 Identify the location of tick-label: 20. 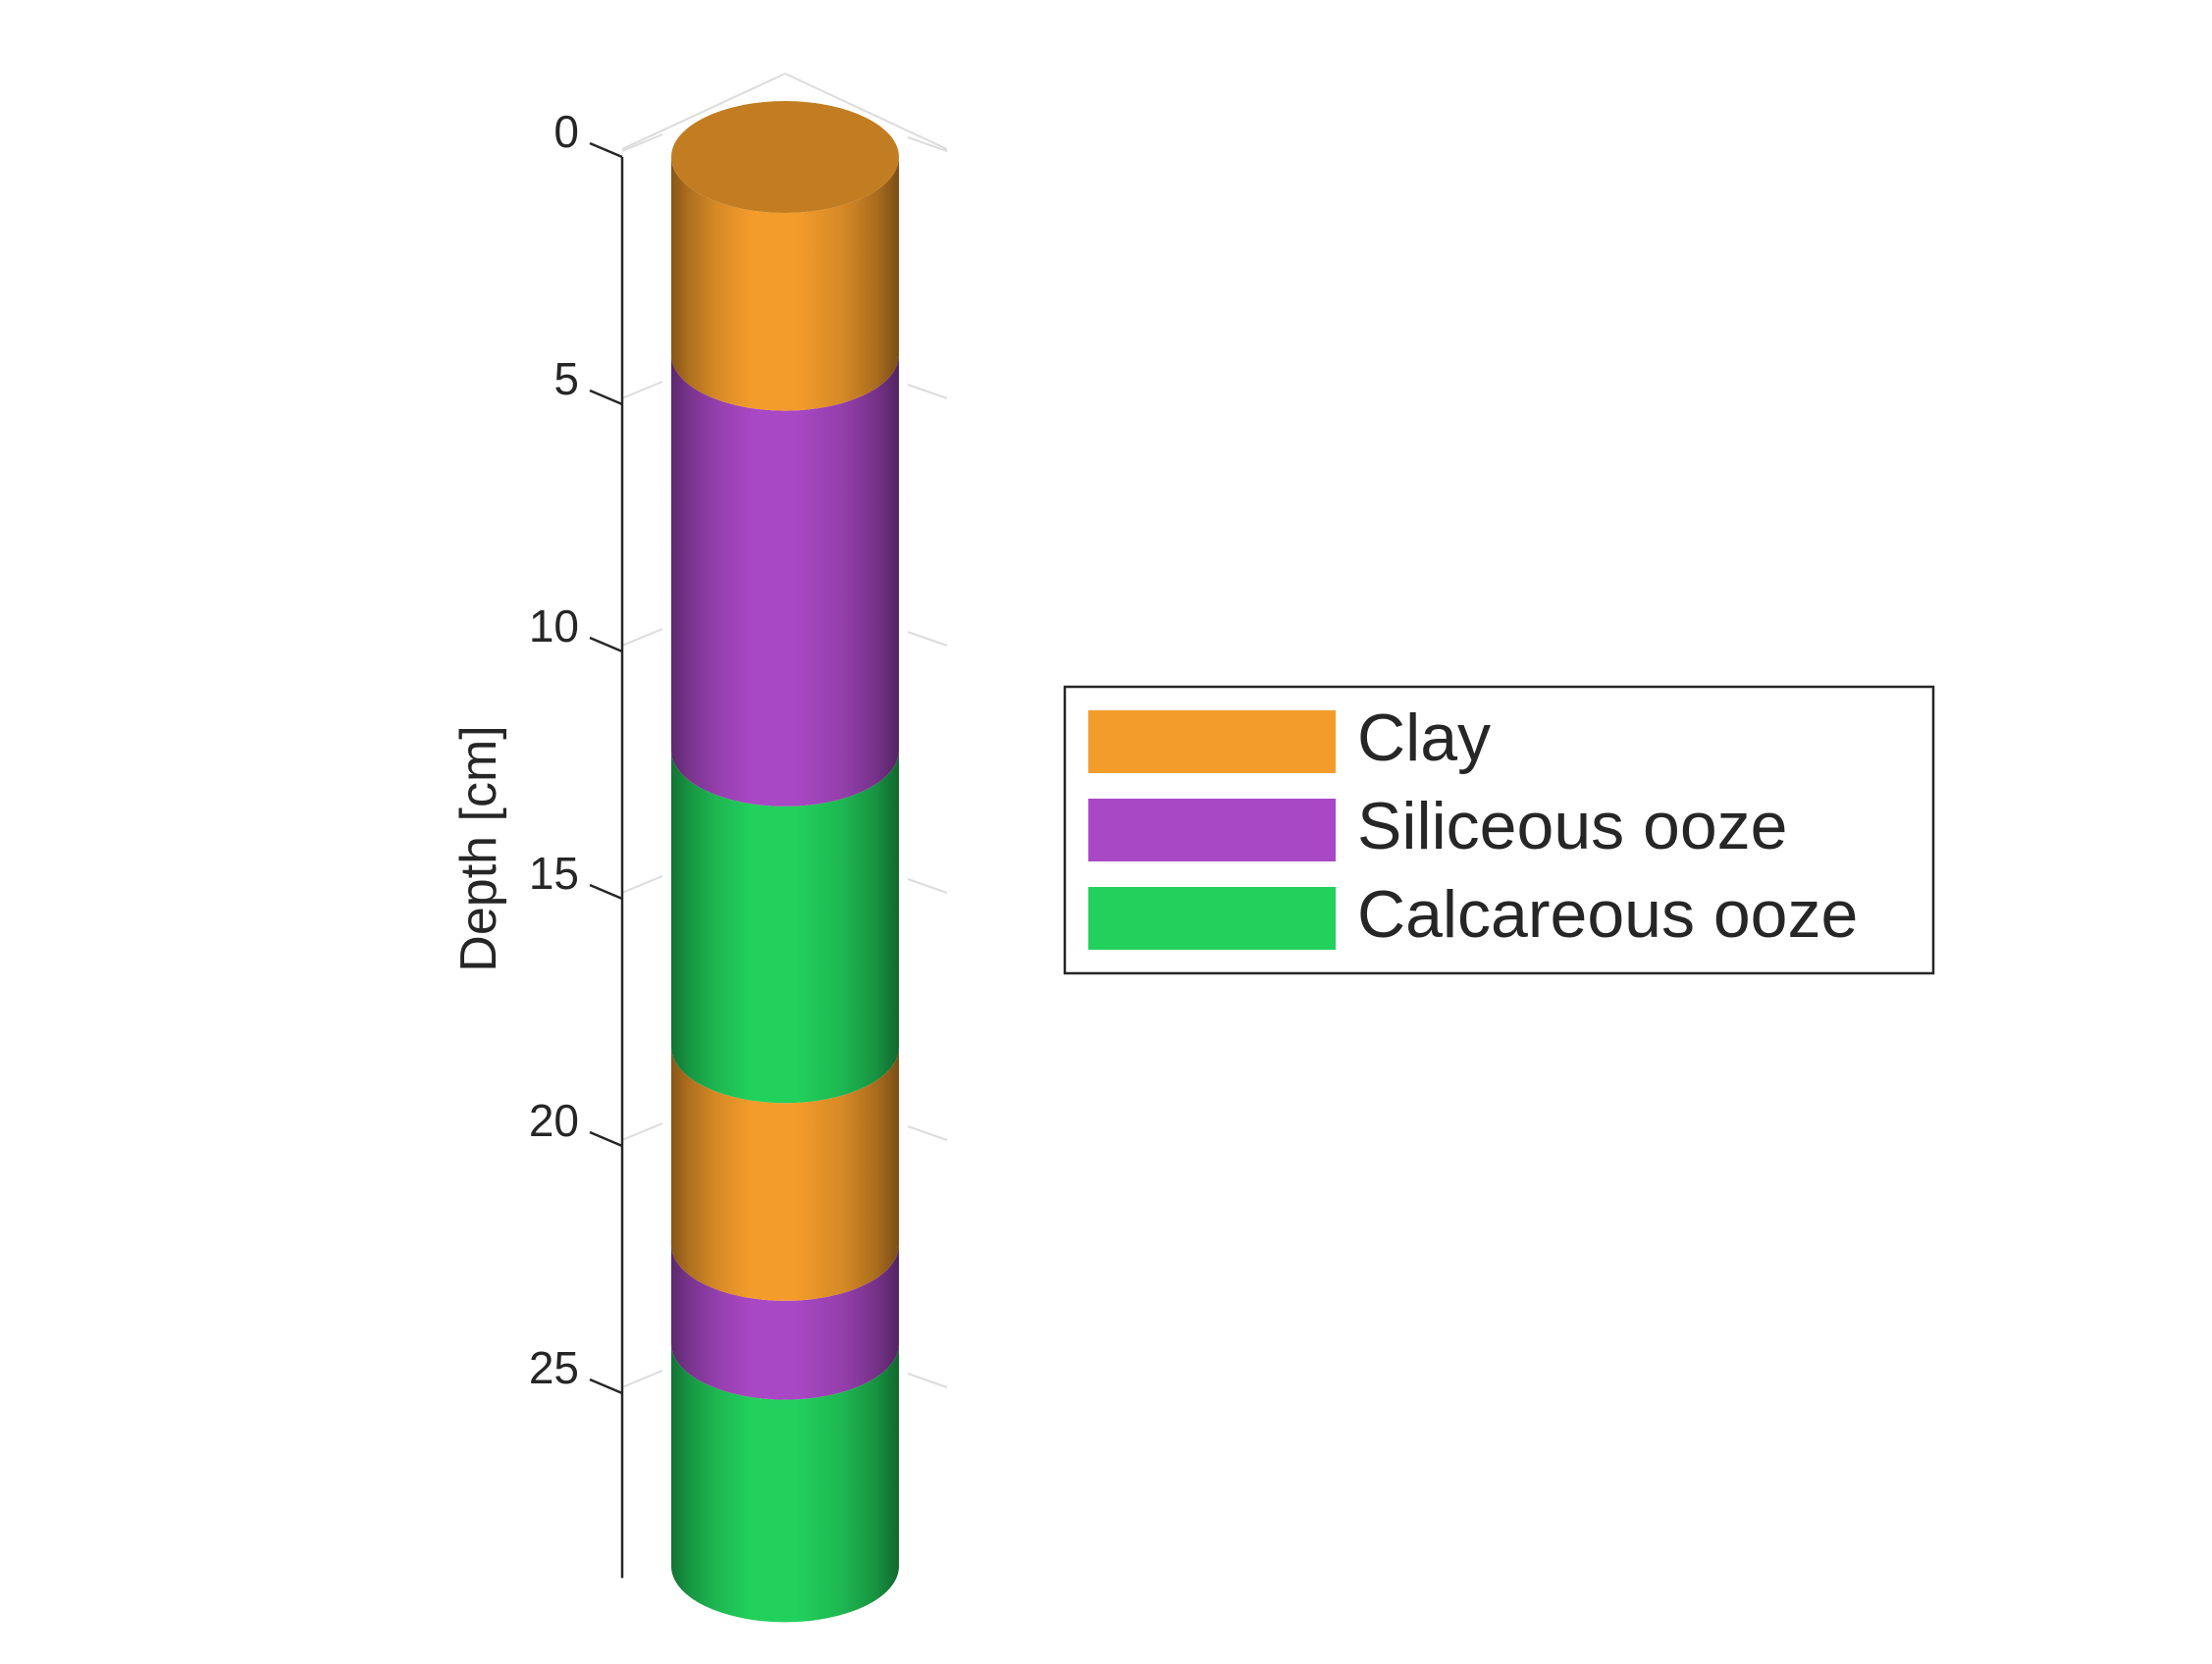
(554, 1120).